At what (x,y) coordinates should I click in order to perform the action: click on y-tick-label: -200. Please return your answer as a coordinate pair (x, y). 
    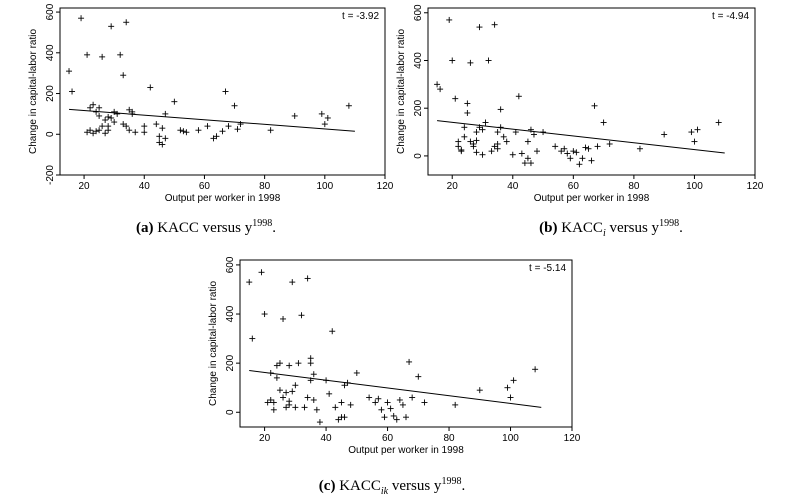
    Looking at the image, I should click on (50, 175).